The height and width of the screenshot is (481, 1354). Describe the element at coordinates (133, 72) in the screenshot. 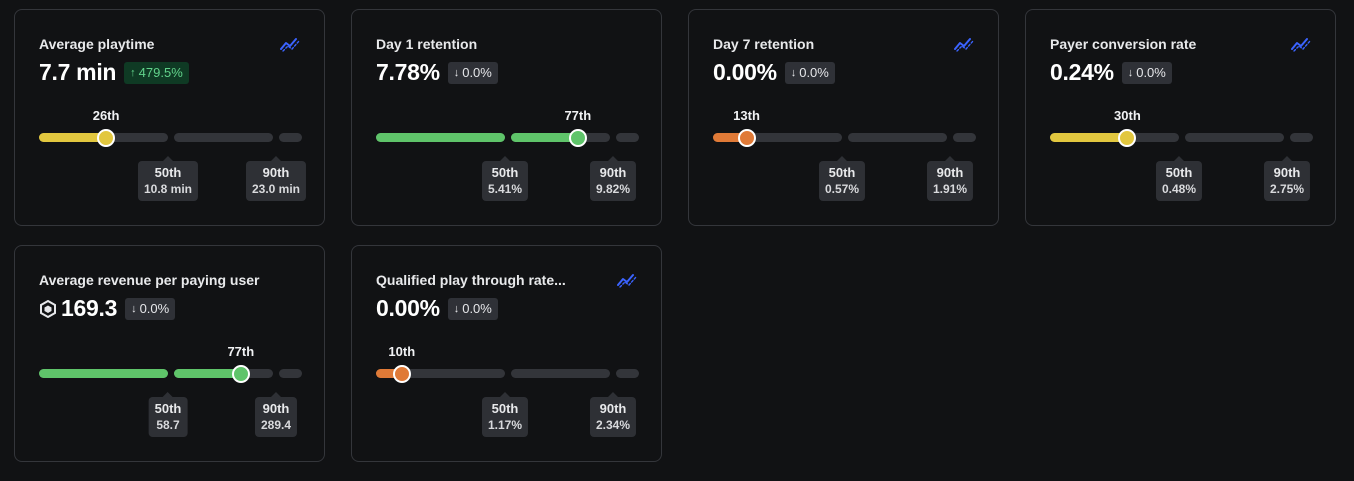

I see `arrow-up-icon: ↑` at that location.